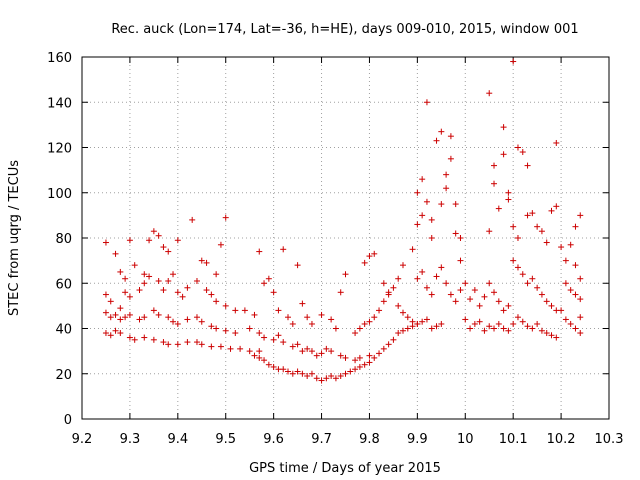 The height and width of the screenshot is (480, 640). Describe the element at coordinates (225, 439) in the screenshot. I see `x-tick-label: 9.5` at that location.